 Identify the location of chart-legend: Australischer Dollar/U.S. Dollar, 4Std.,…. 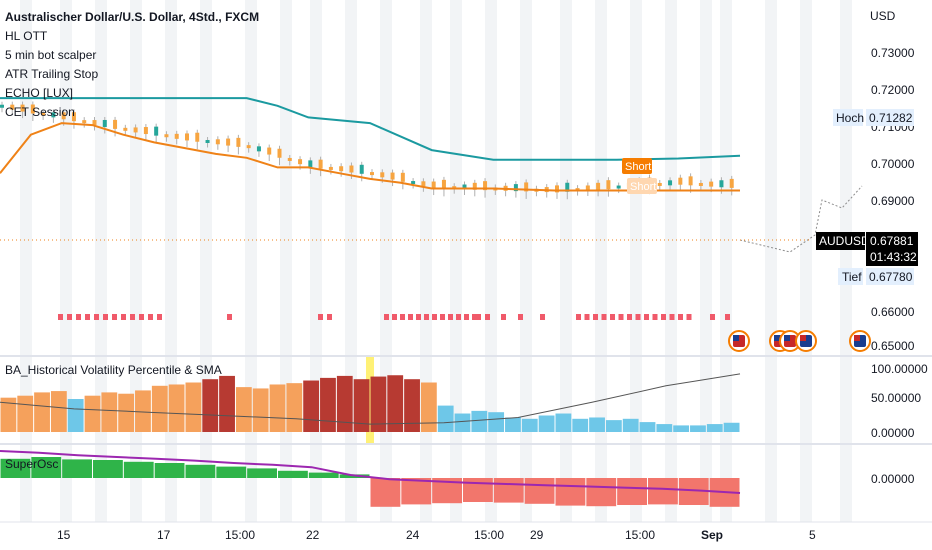
(132, 65).